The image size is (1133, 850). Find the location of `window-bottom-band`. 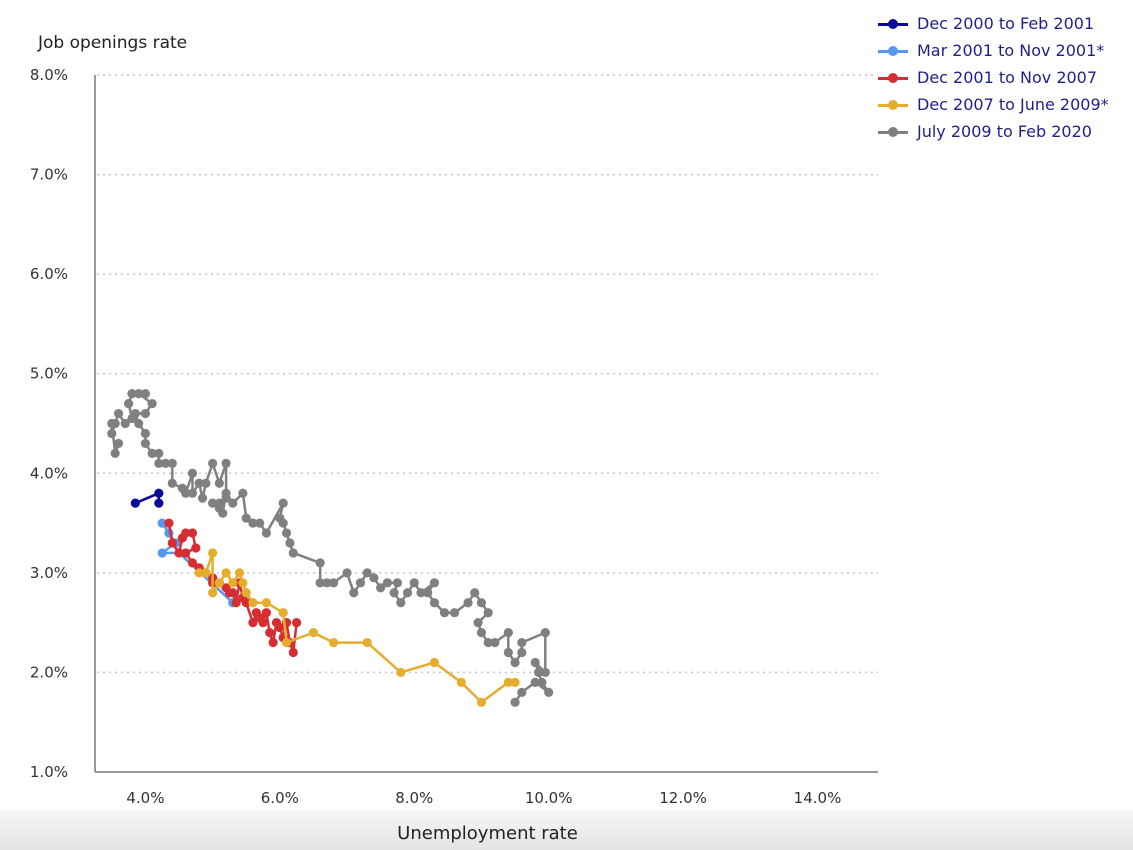

window-bottom-band is located at coordinates (566, 830).